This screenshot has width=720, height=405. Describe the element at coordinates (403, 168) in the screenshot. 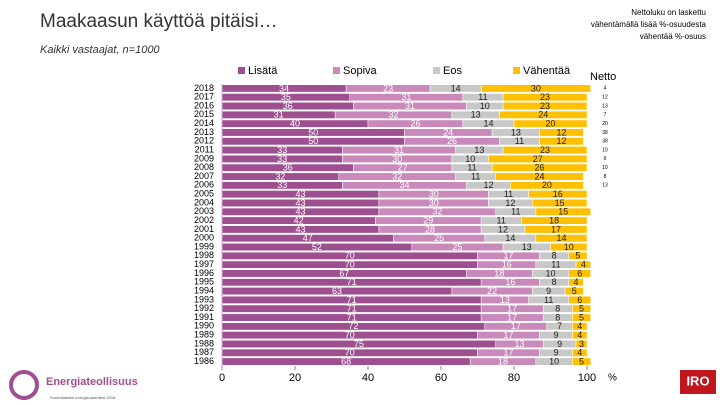

I see `data-label: 27` at that location.